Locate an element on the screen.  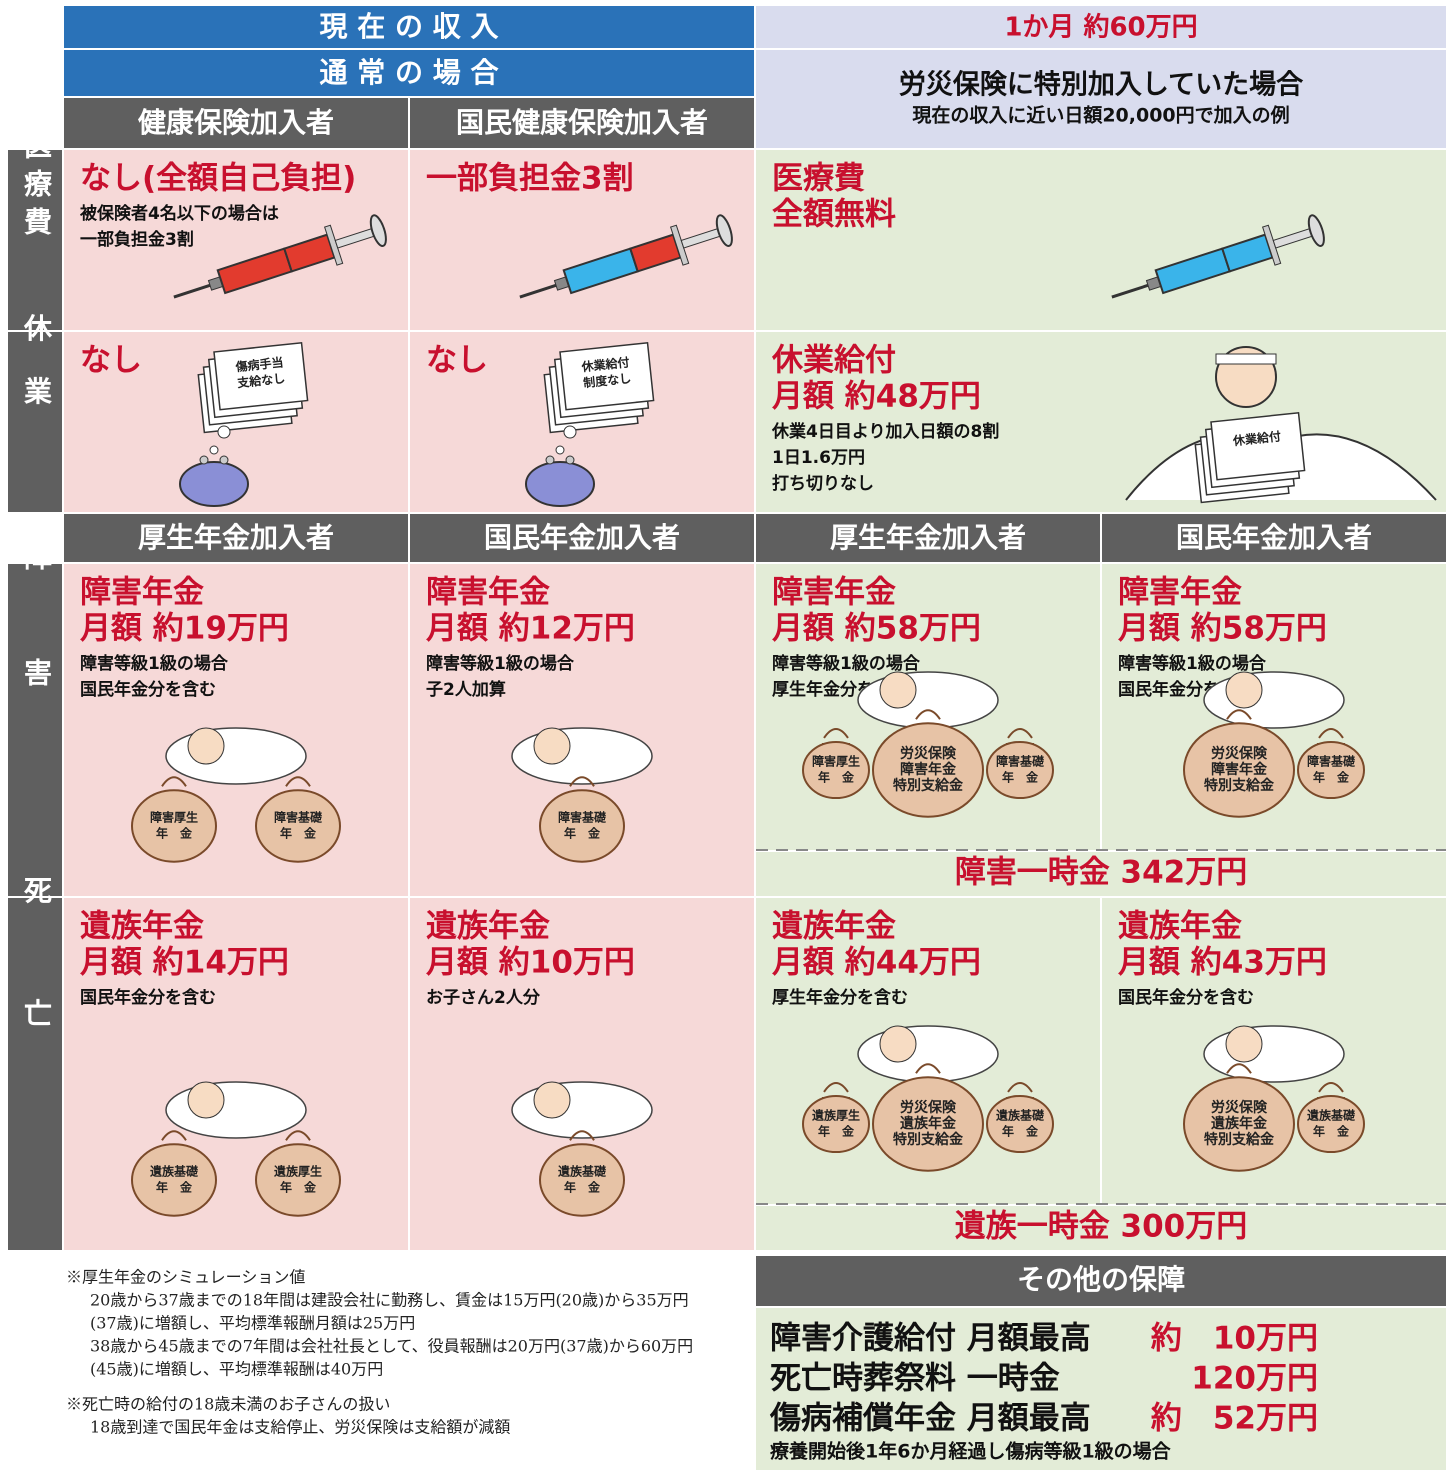
other-amount: 約 52万円 is located at coordinates (1234, 1419).